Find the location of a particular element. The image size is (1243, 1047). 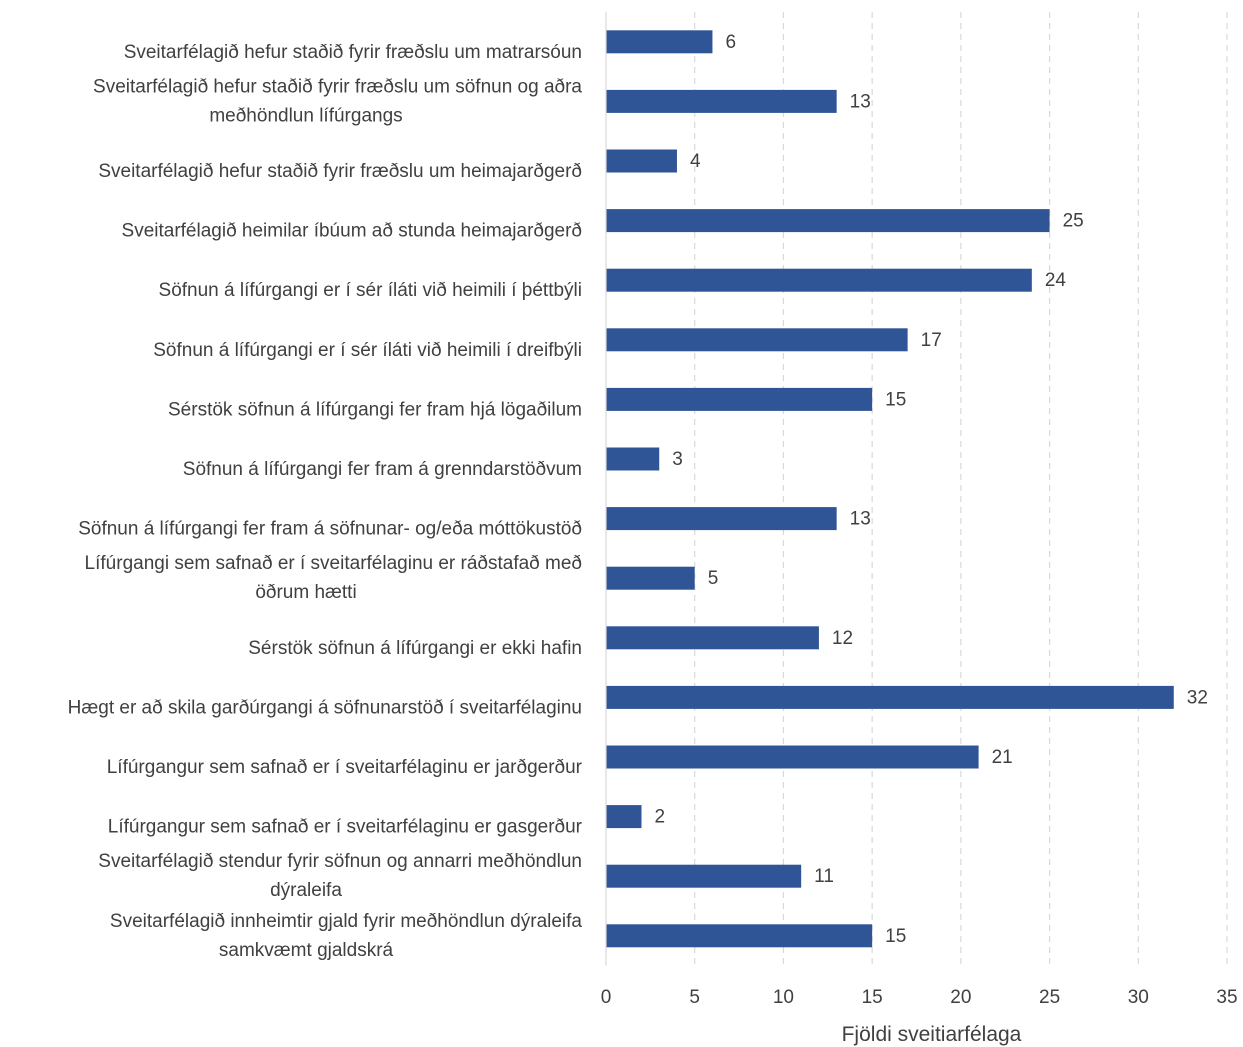

category-label-2-line-2: meðhöndlun lífúrgangs is located at coordinates (305, 115).